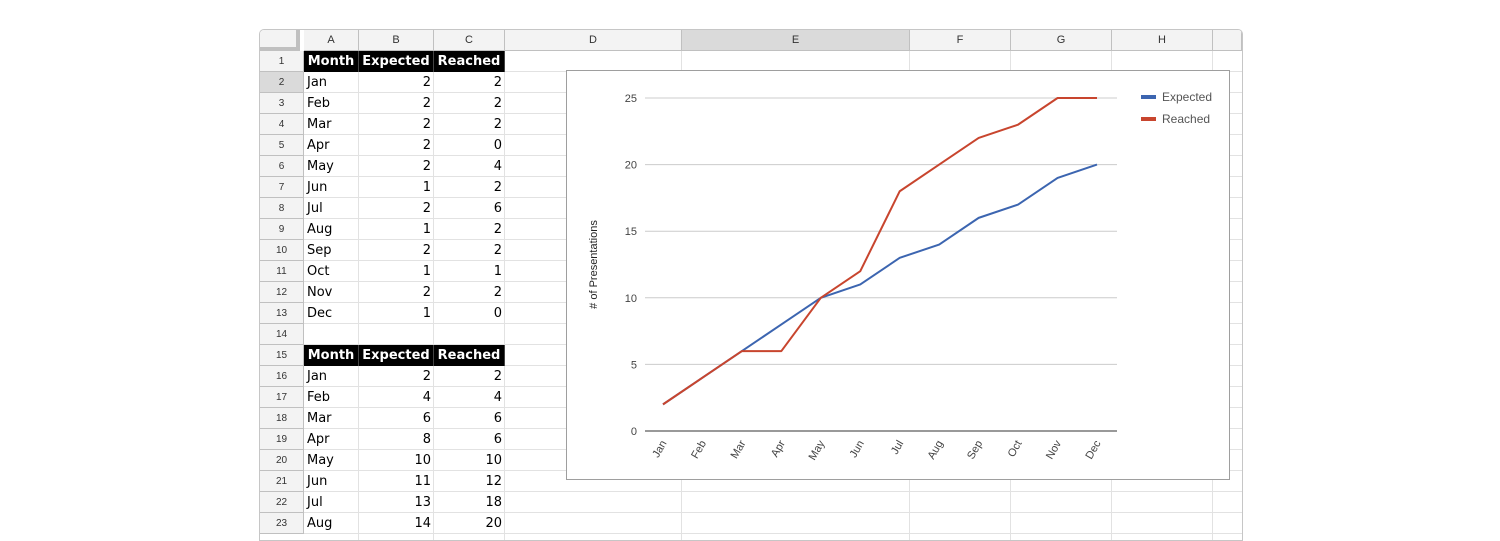  What do you see at coordinates (282, 145) in the screenshot?
I see `row-header-5: 5` at bounding box center [282, 145].